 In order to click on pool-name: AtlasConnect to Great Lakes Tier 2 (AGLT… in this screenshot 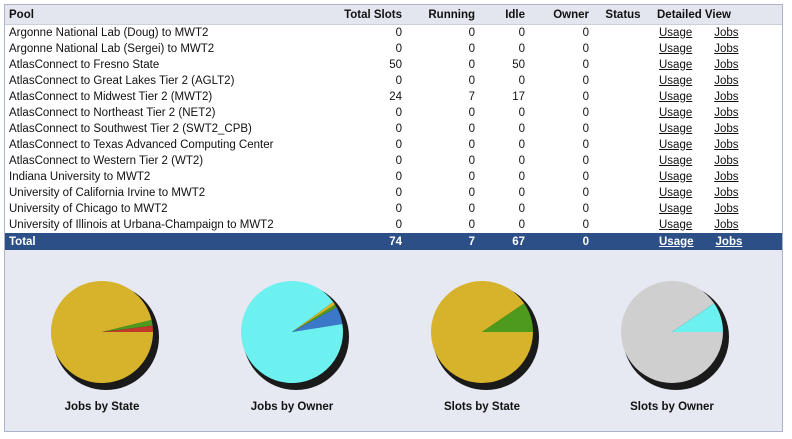, I will do `click(164, 81)`.